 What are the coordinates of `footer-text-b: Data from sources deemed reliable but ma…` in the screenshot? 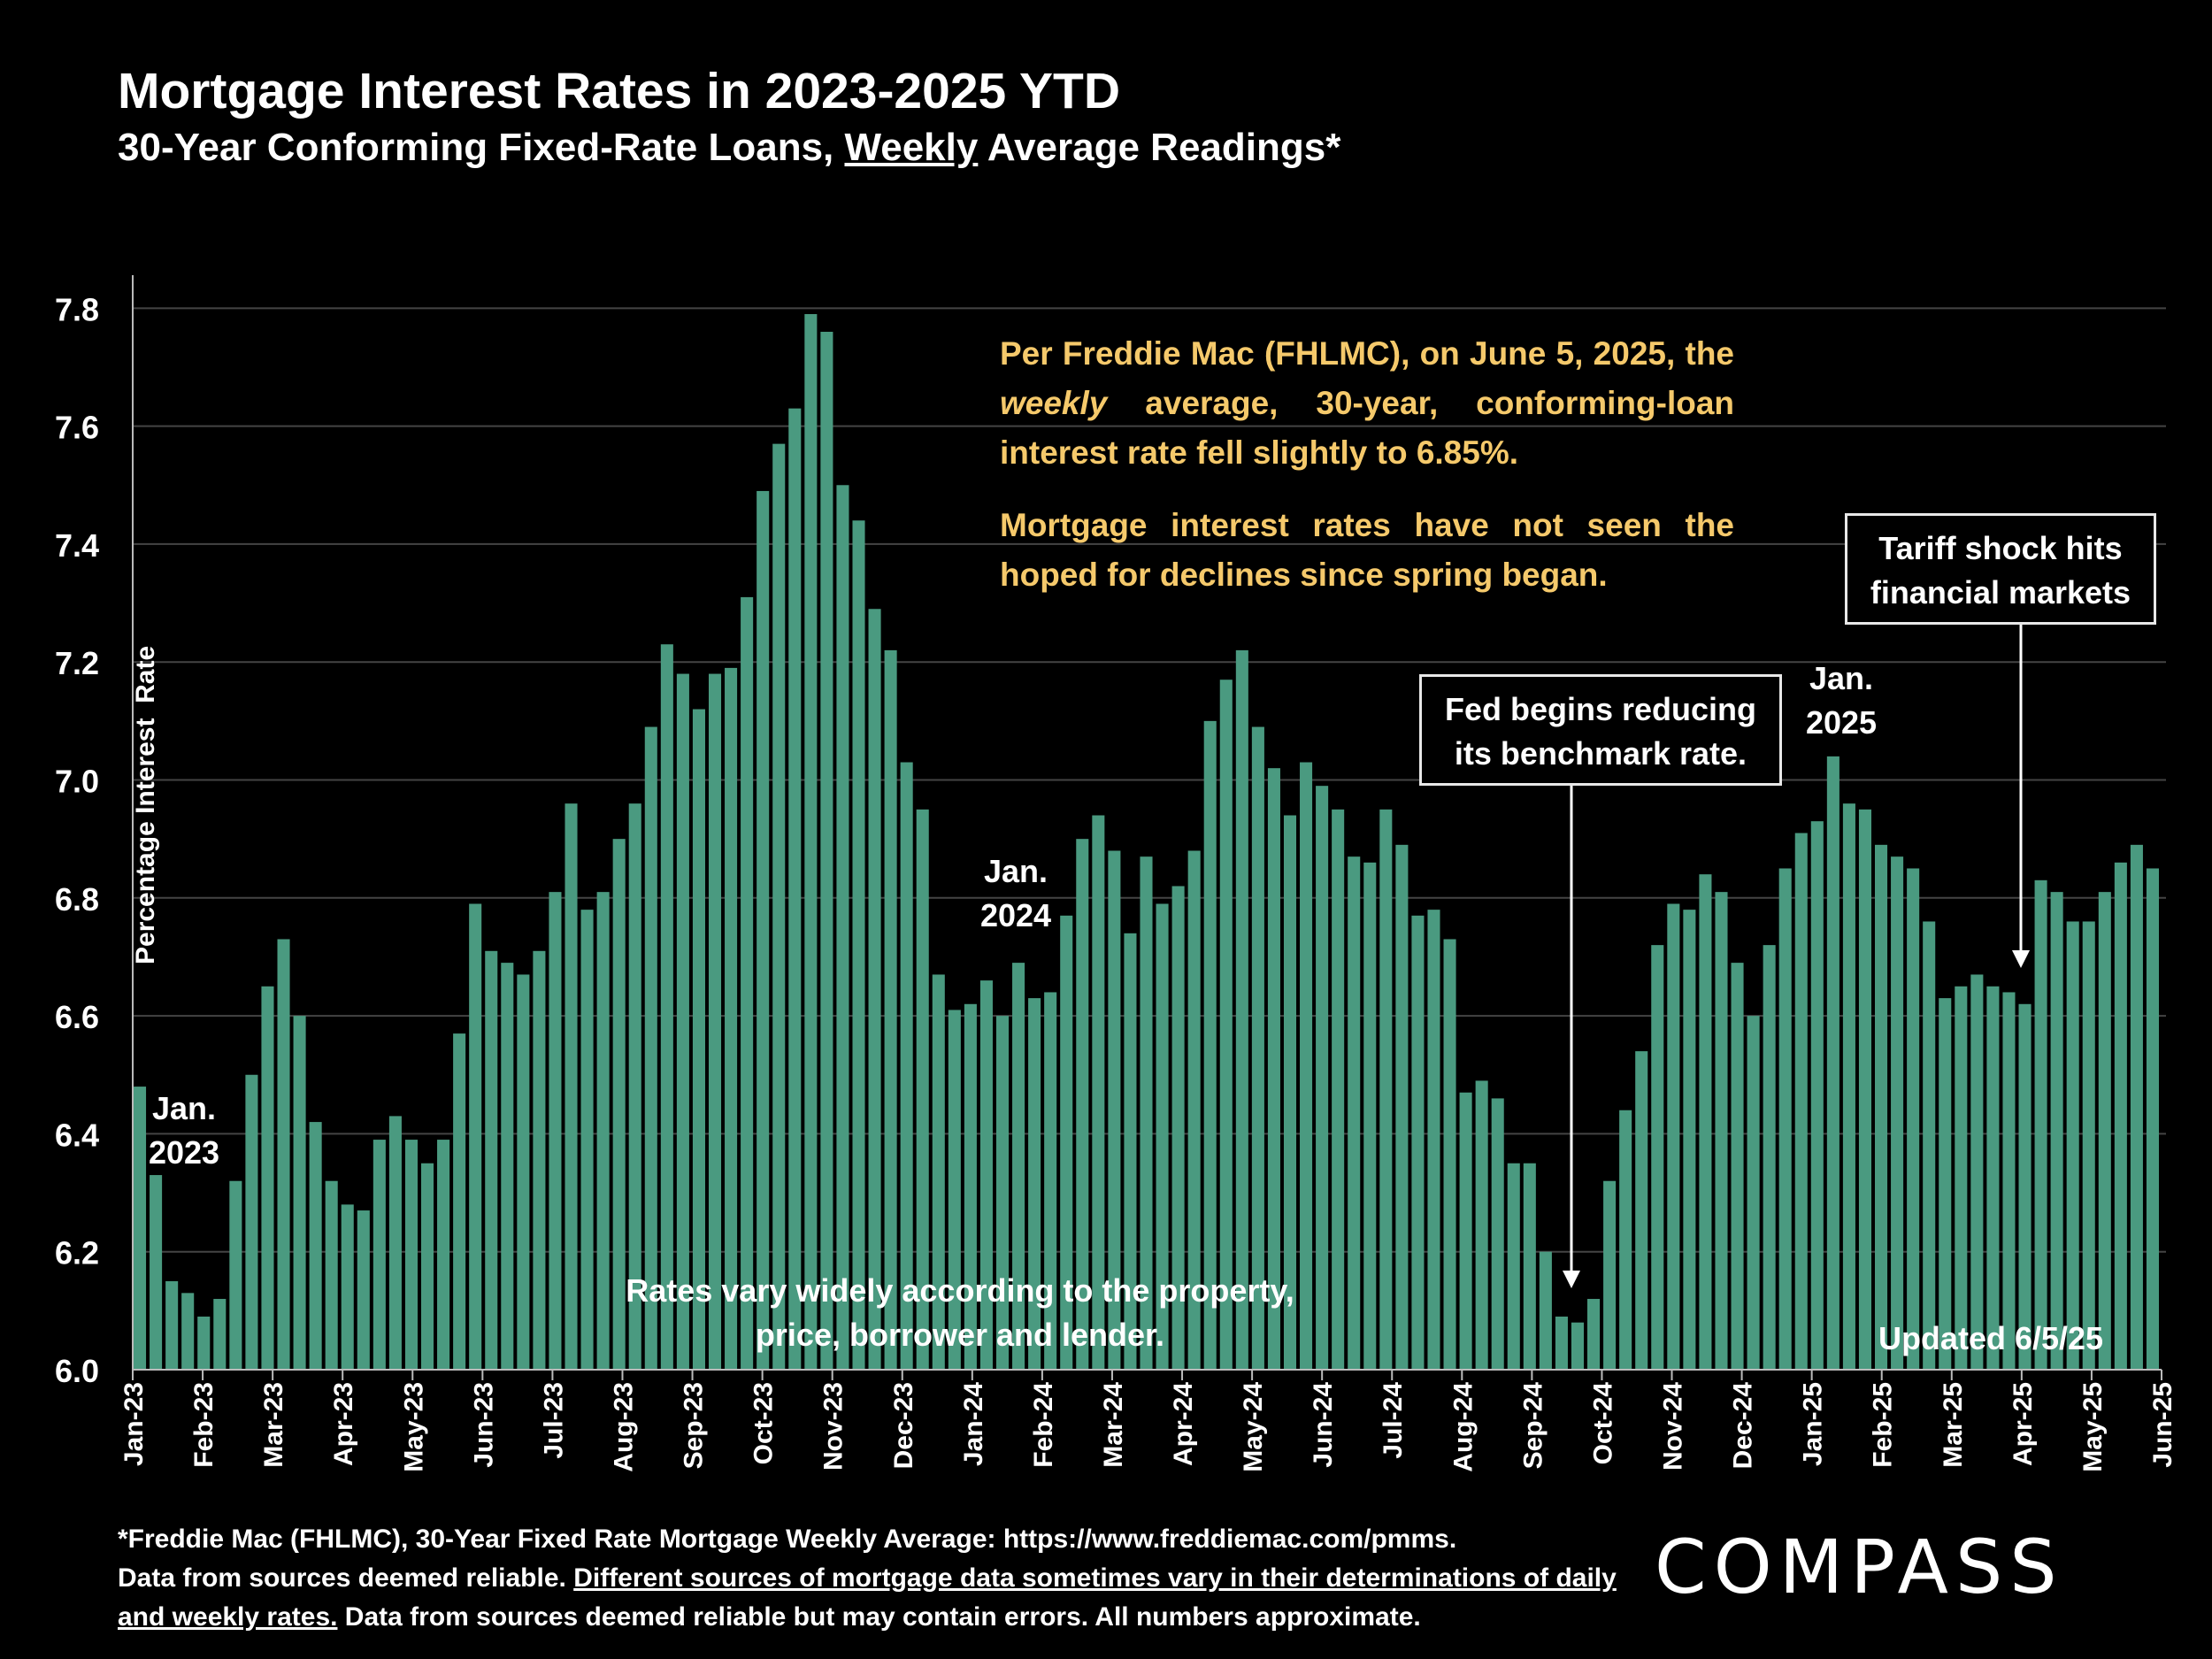 It's located at (879, 1617).